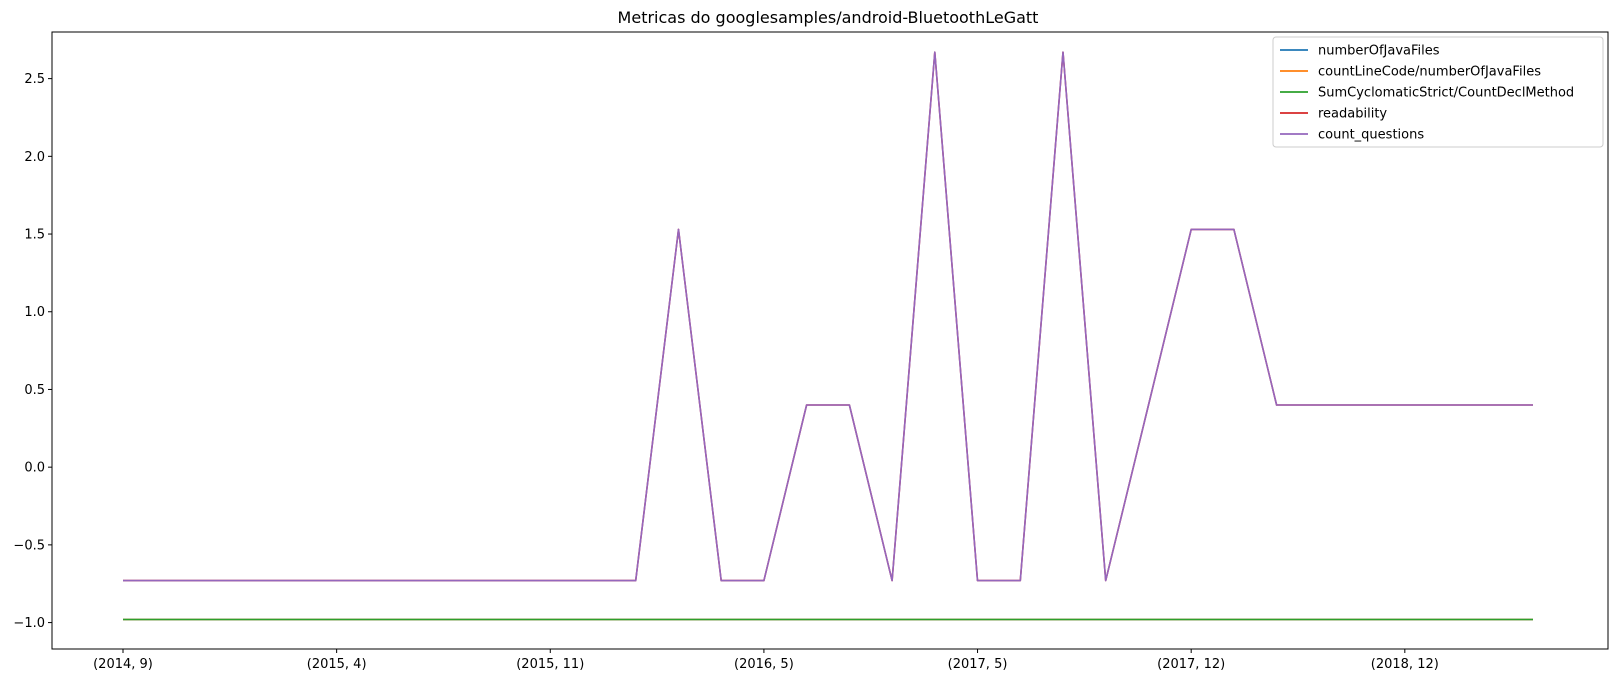 The image size is (1613, 682). What do you see at coordinates (34, 312) in the screenshot?
I see `y-tick-label: 1.0` at bounding box center [34, 312].